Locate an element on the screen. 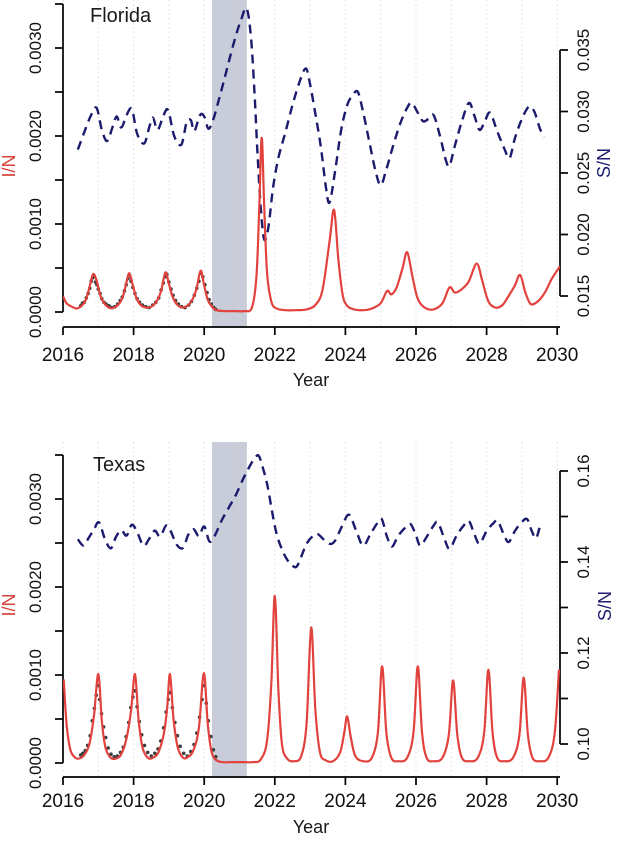 Image resolution: width=634 pixels, height=848 pixels. right-tick-label: 0.015 is located at coordinates (583, 296).